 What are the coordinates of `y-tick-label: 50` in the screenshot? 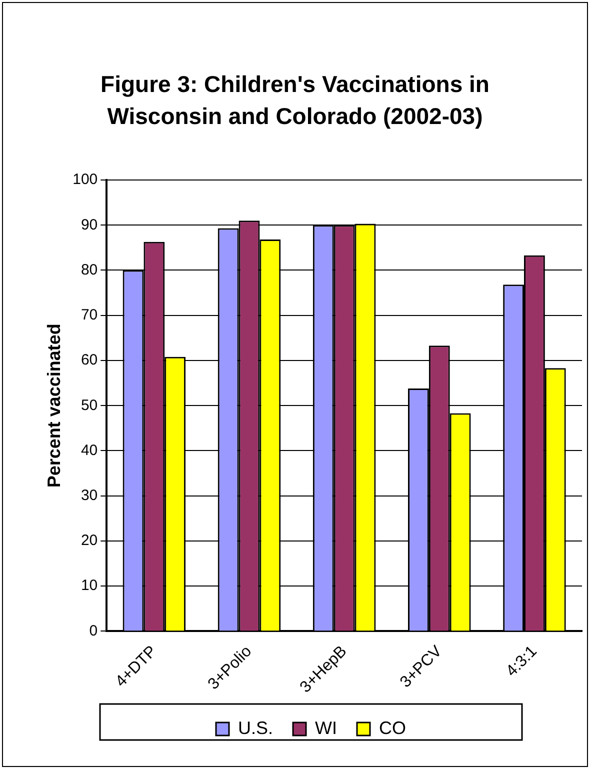 It's located at (89, 405).